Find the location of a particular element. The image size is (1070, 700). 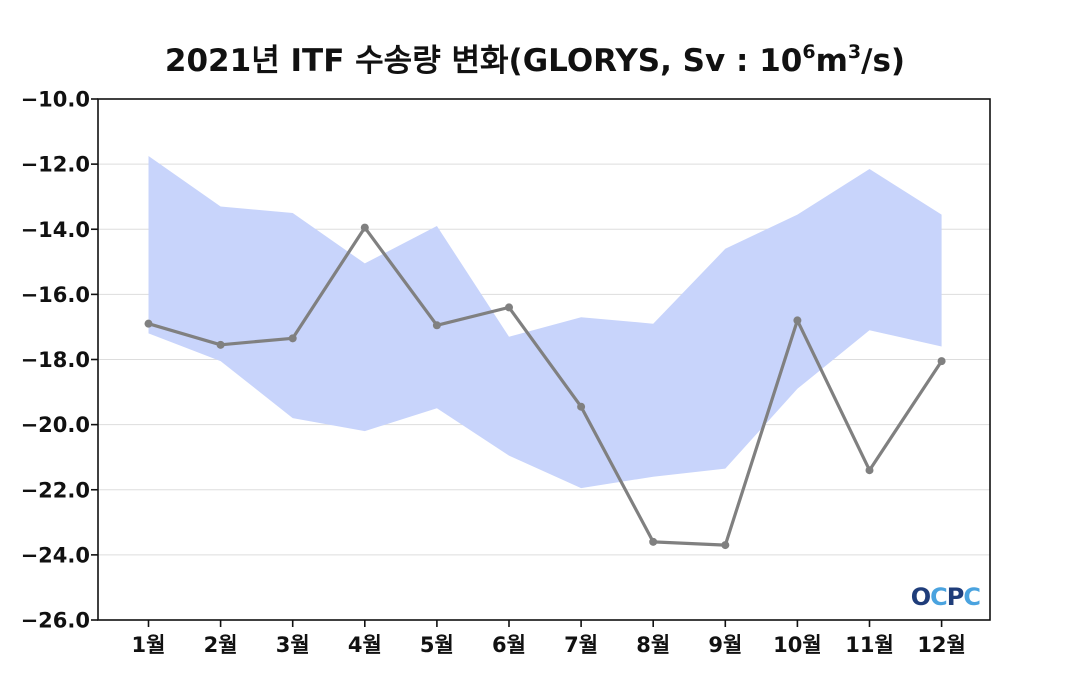

y-tick-label: −10.0 is located at coordinates (55, 100).